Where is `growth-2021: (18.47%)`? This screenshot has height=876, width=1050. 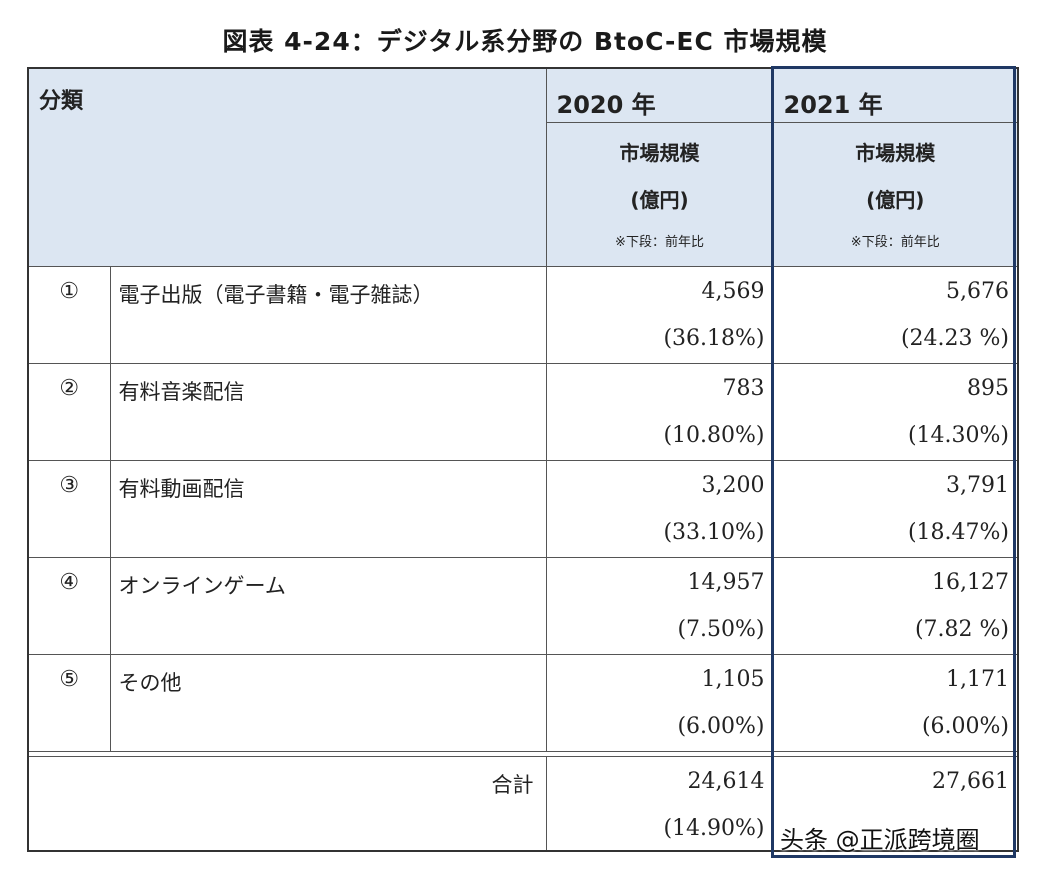
growth-2021: (18.47%) is located at coordinates (958, 532).